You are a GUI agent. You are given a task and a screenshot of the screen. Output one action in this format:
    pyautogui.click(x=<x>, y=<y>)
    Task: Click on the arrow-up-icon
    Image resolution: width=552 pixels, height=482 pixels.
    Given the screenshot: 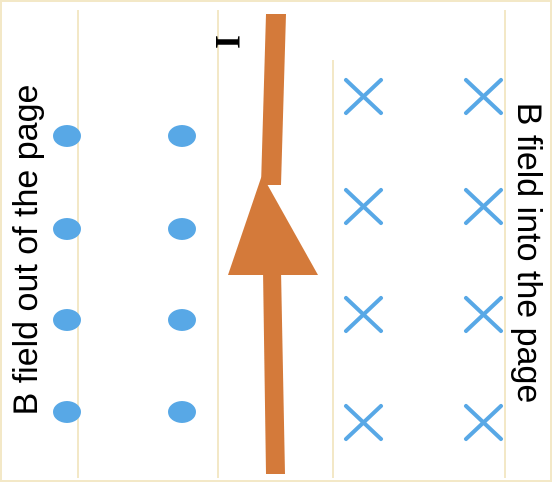 What is the action you would take?
    pyautogui.click(x=273, y=225)
    